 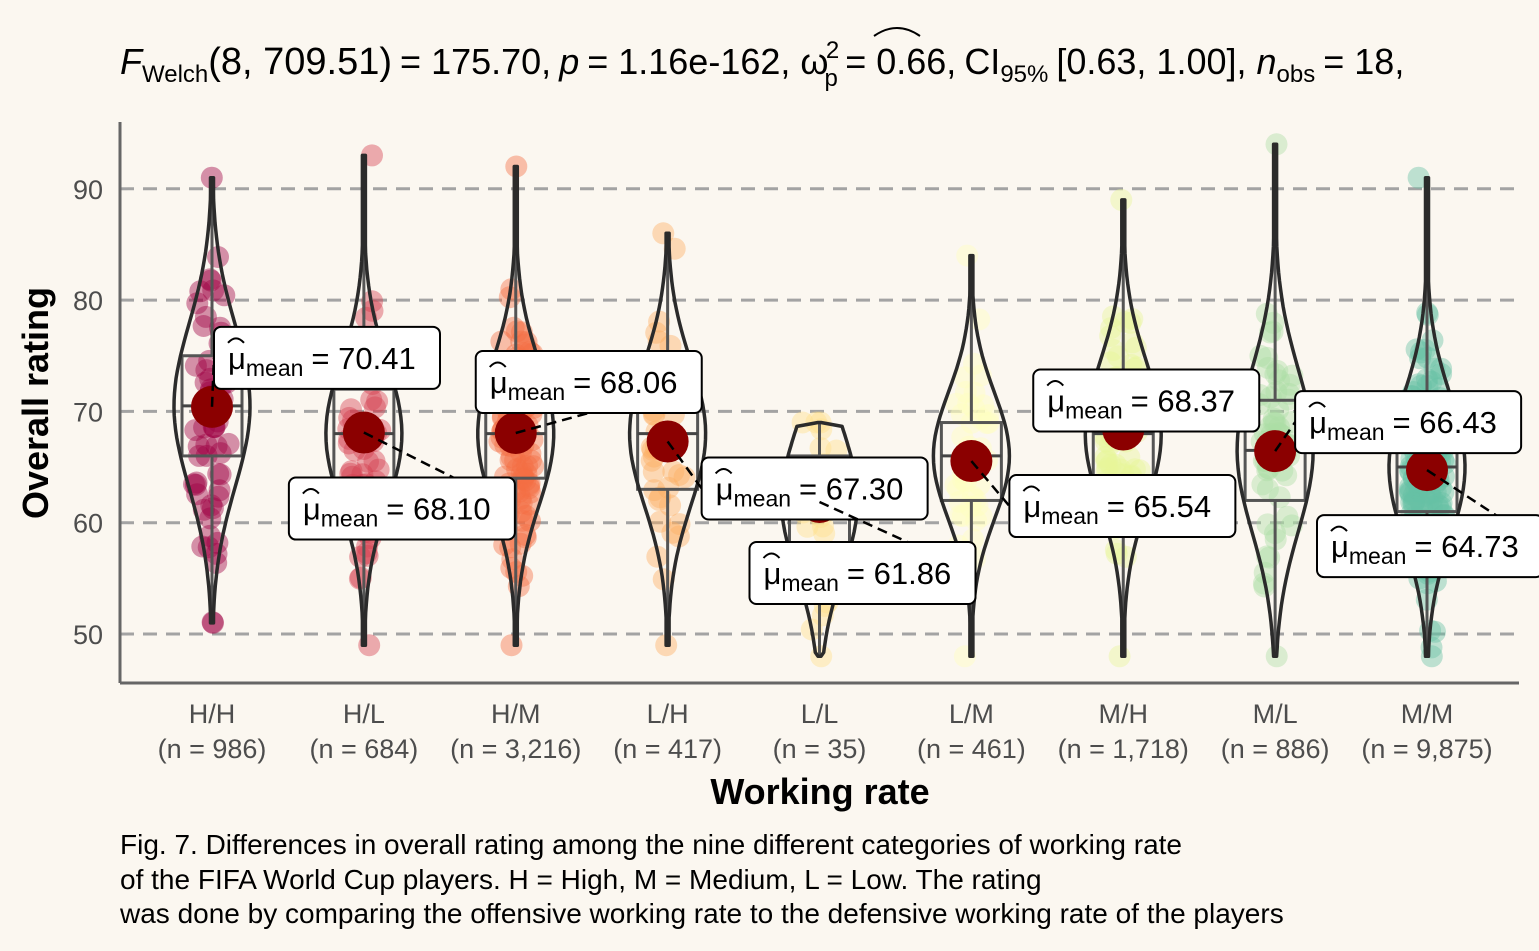 What do you see at coordinates (1123, 428) in the screenshot?
I see `violin-M/H` at bounding box center [1123, 428].